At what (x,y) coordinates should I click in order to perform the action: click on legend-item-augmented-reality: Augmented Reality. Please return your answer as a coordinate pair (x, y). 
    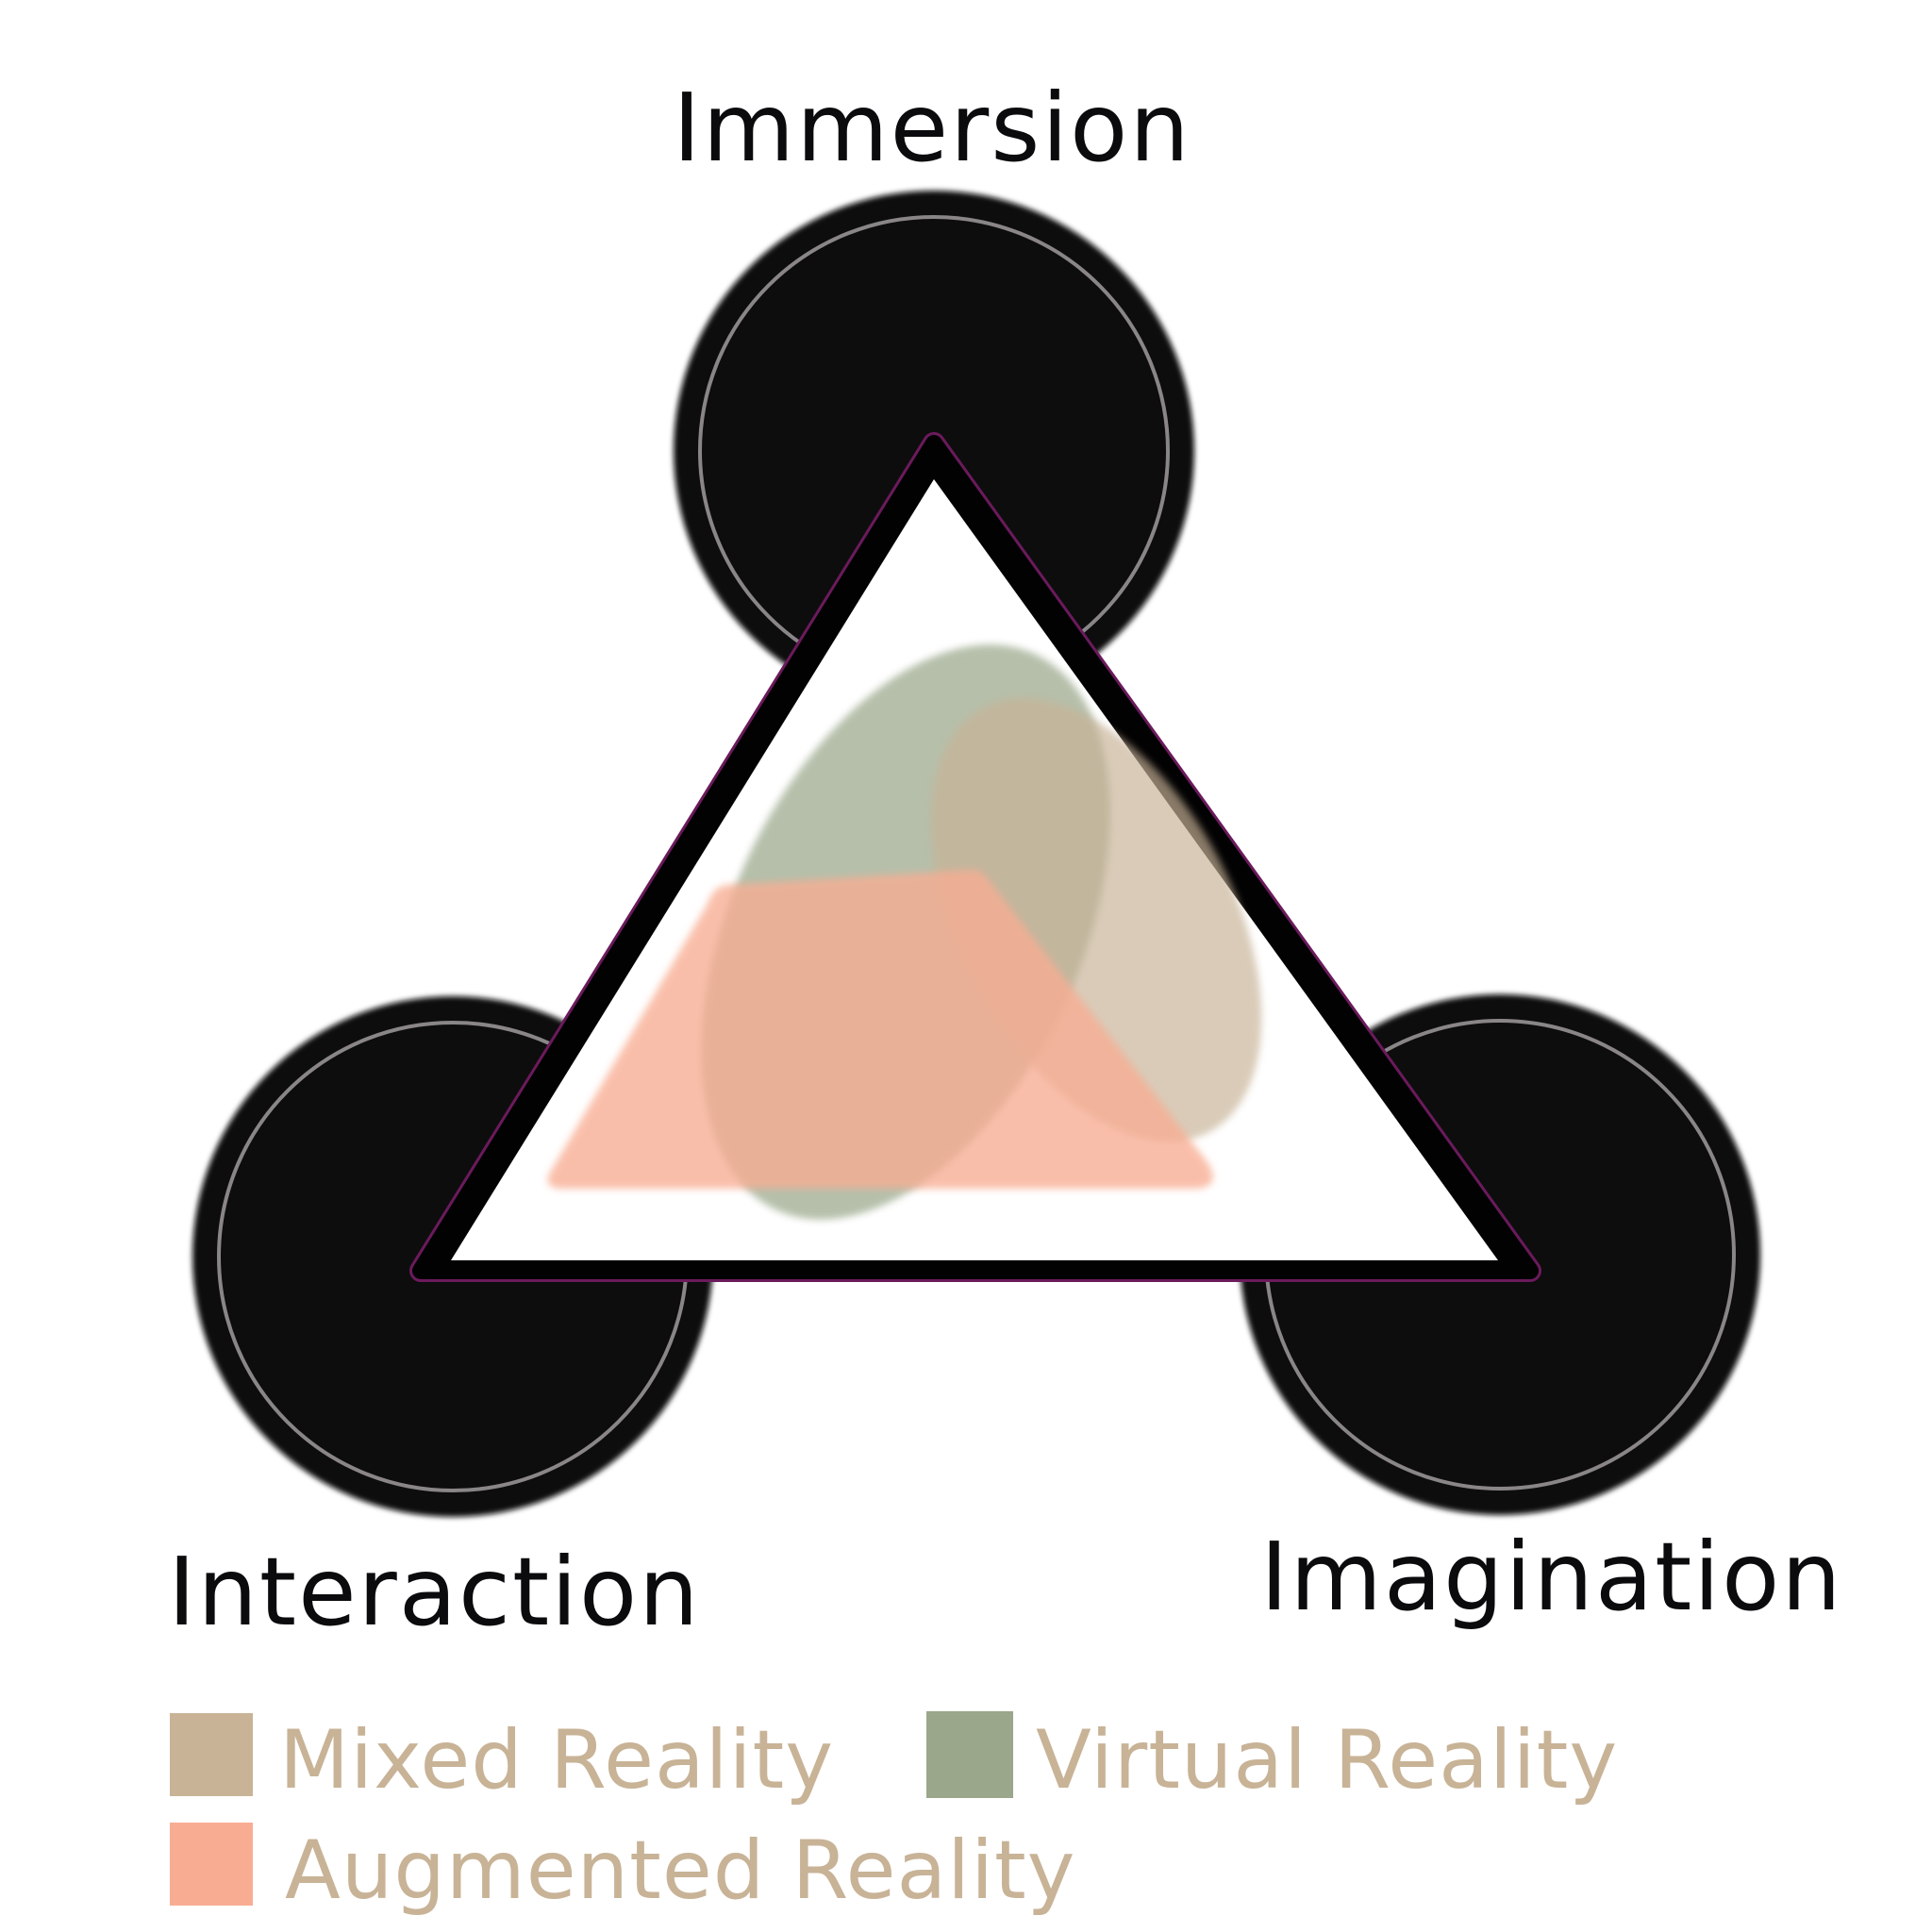
    Looking at the image, I should click on (623, 1871).